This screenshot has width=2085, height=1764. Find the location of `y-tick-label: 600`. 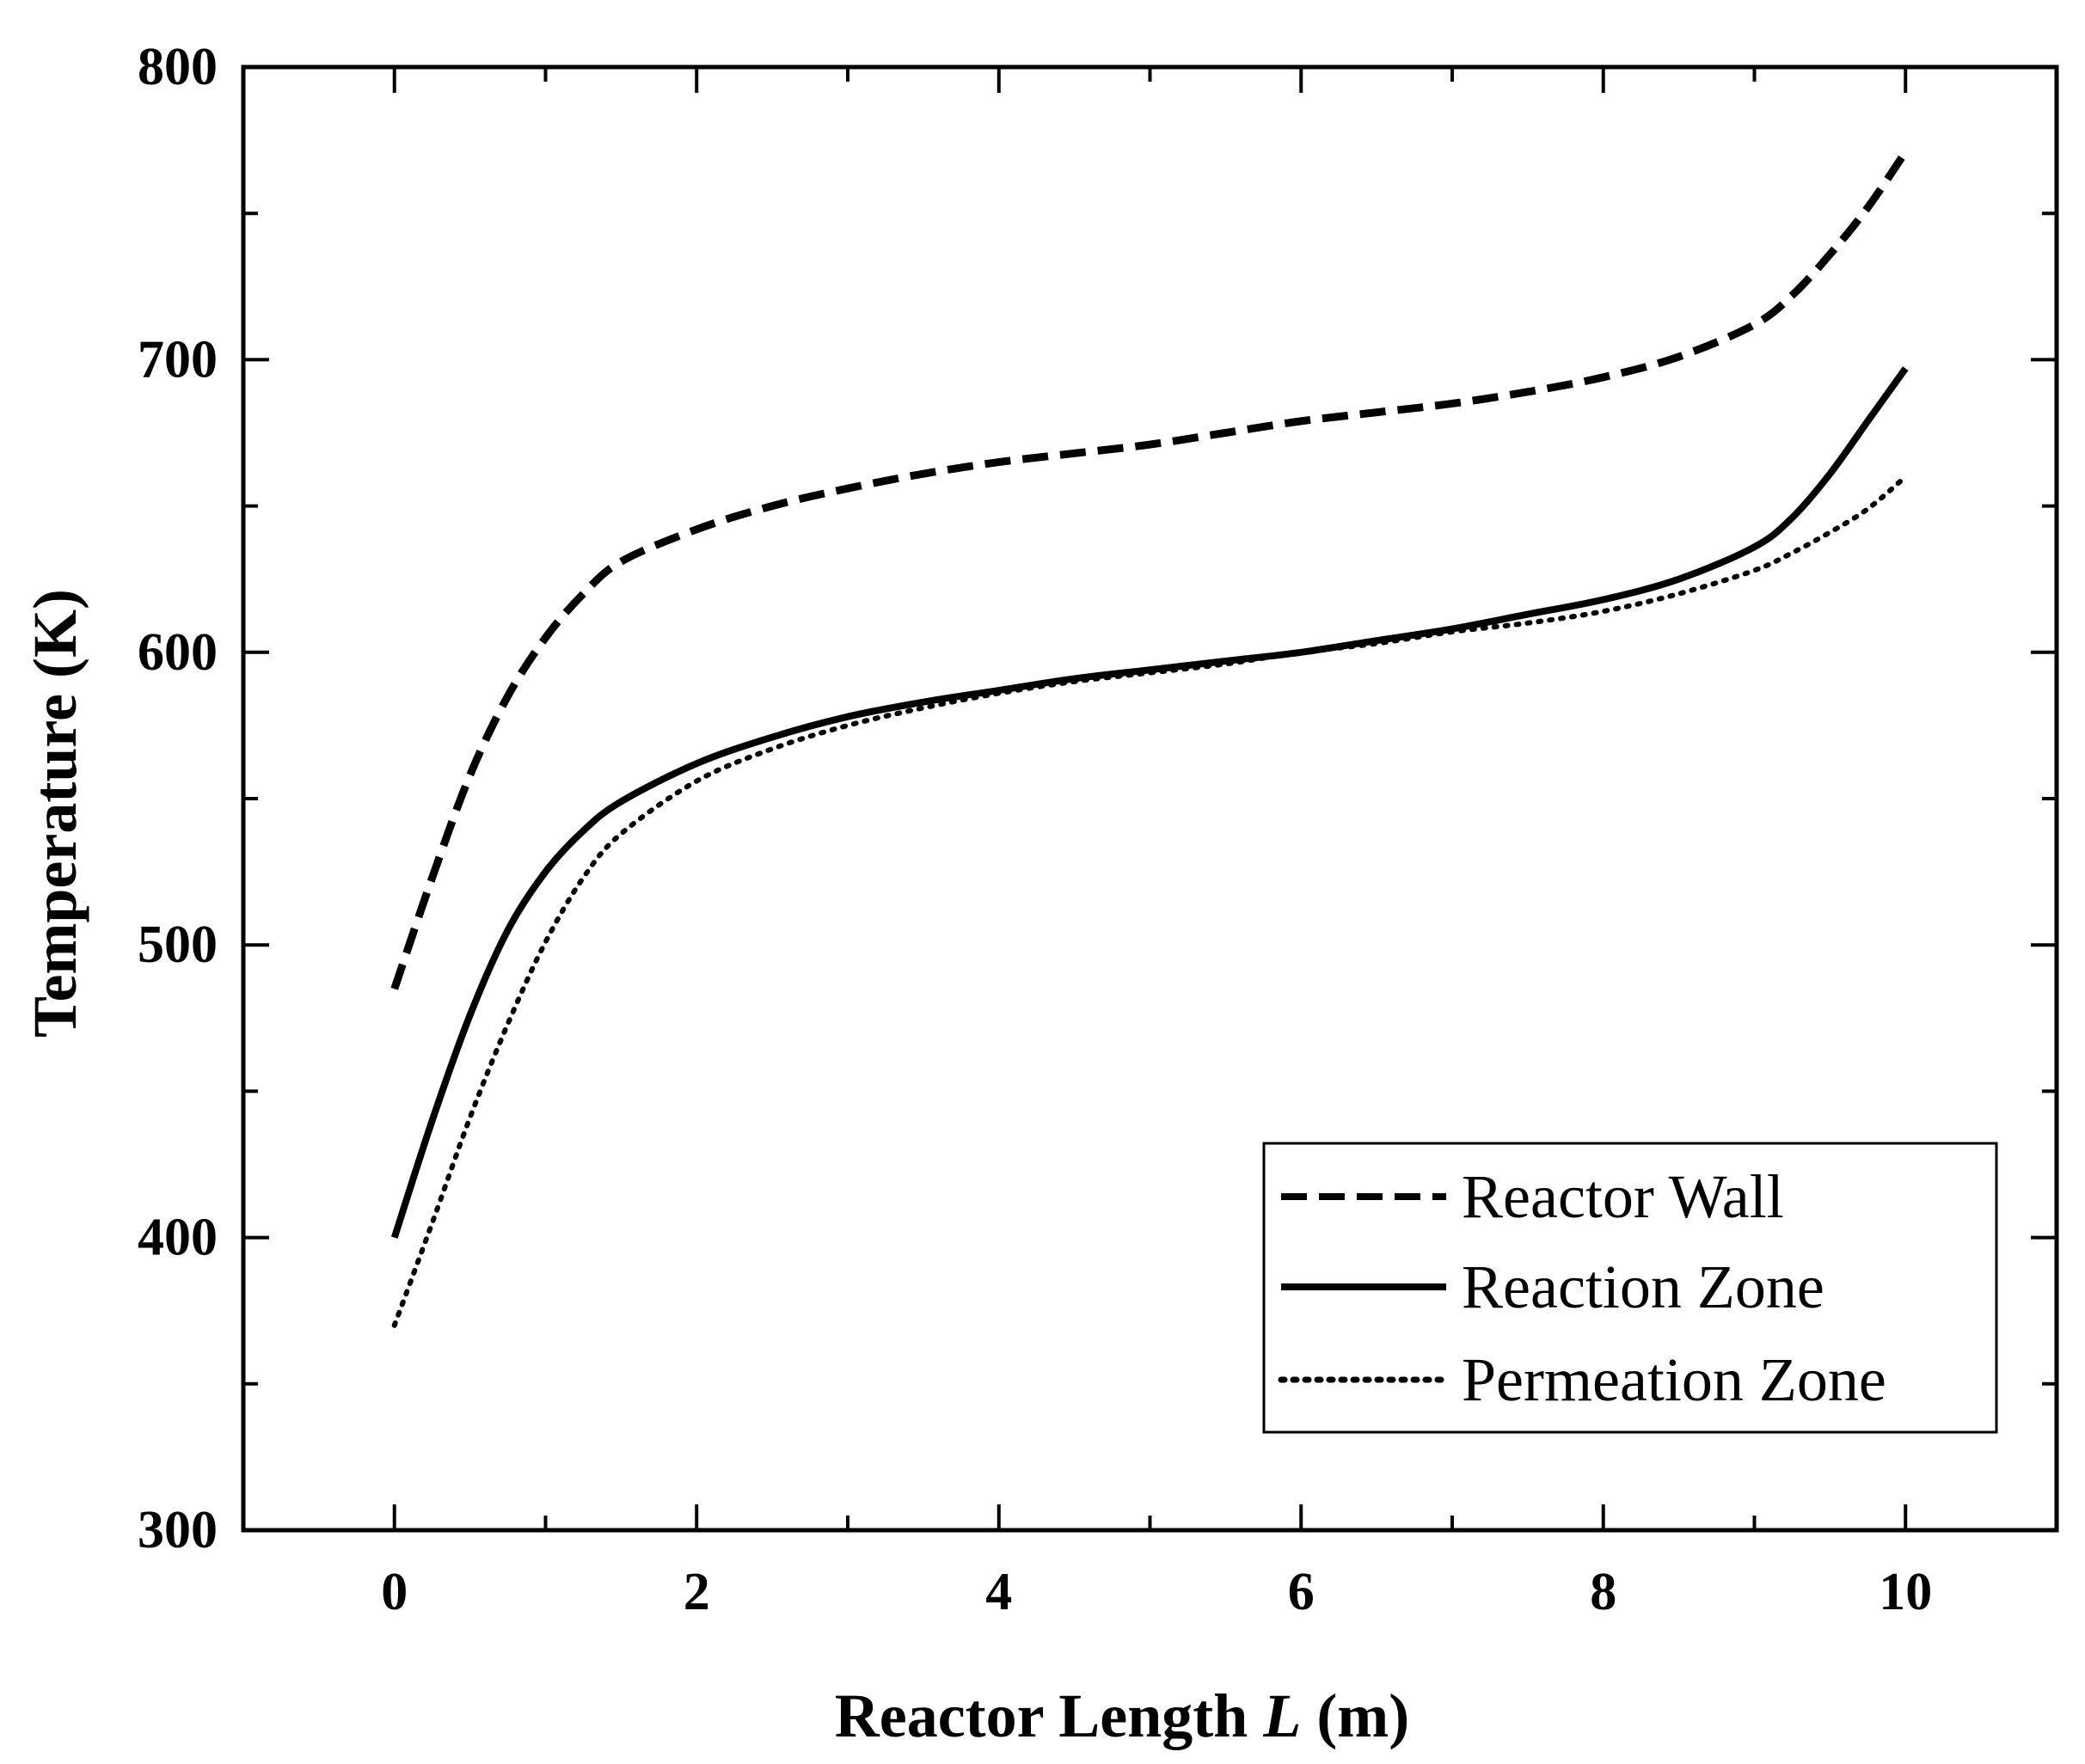

y-tick-label: 600 is located at coordinates (178, 652).